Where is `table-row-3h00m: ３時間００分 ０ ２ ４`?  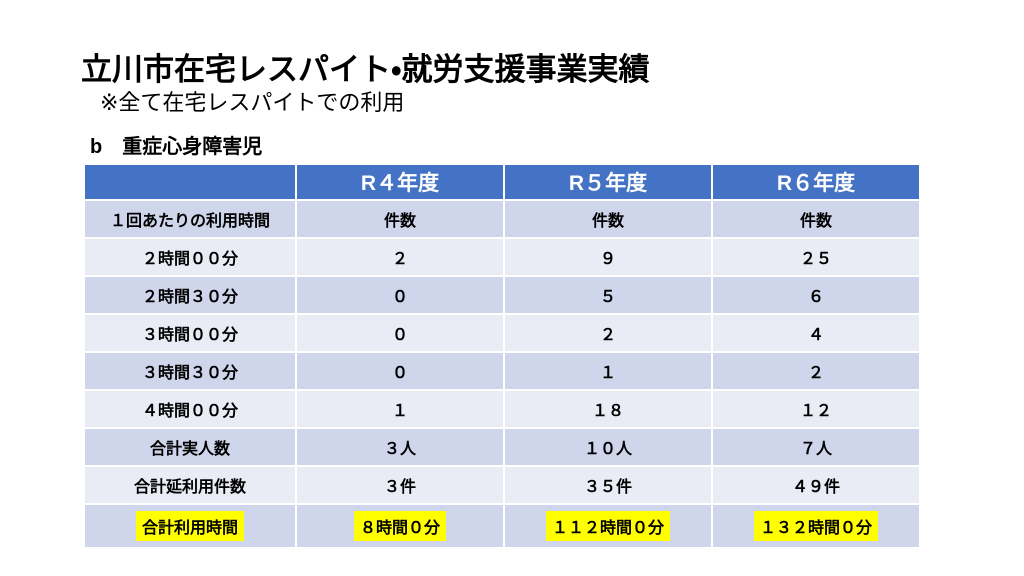
table-row-3h00m: ３時間００分 ０ ２ ４ is located at coordinates (502, 333).